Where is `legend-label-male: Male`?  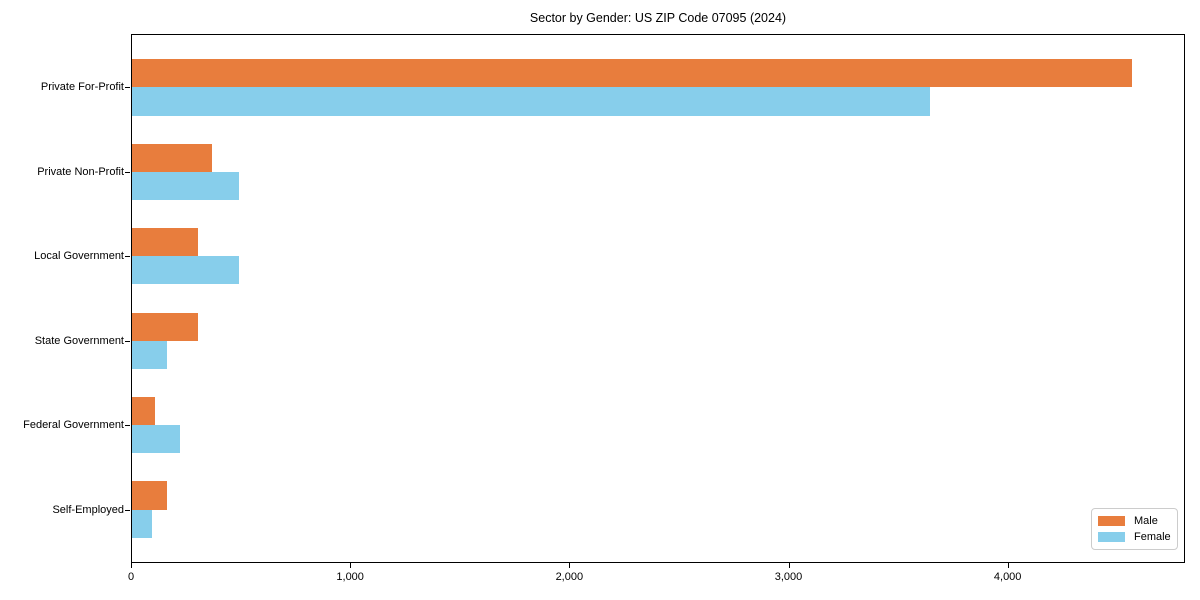 legend-label-male: Male is located at coordinates (1146, 521).